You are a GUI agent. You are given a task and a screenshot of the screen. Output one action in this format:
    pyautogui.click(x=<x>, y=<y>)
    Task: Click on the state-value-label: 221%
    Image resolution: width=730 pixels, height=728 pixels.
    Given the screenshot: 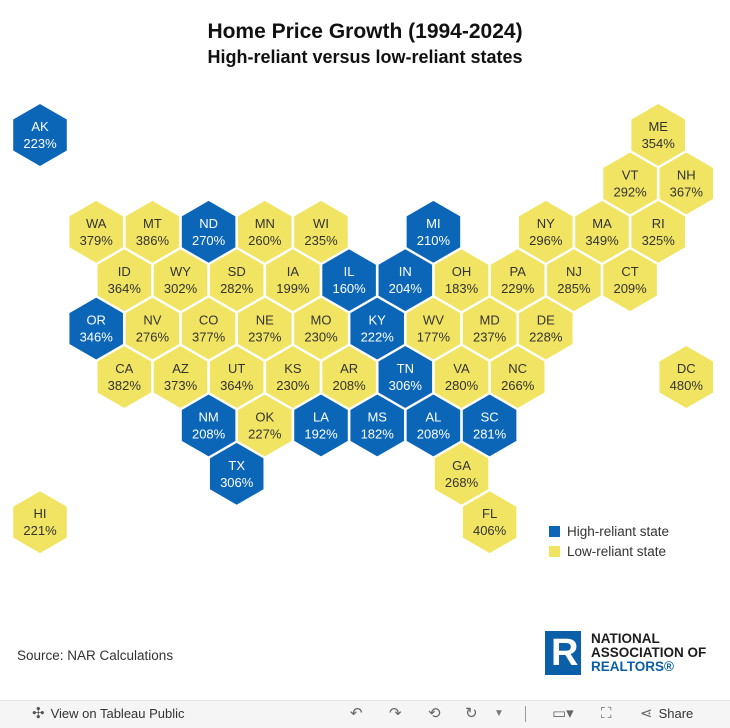 What is the action you would take?
    pyautogui.click(x=40, y=530)
    